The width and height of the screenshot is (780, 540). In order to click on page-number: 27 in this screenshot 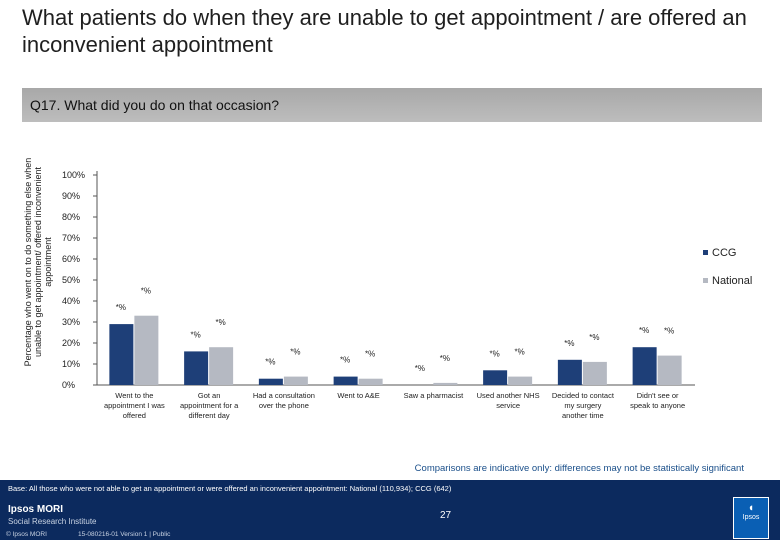, I will do `click(446, 515)`.